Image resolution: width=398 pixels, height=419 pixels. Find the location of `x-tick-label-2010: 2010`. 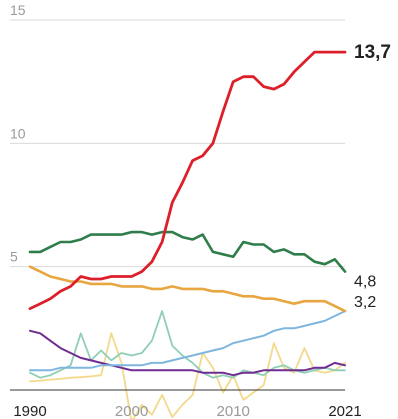

x-tick-label-2010: 2010 is located at coordinates (233, 411).